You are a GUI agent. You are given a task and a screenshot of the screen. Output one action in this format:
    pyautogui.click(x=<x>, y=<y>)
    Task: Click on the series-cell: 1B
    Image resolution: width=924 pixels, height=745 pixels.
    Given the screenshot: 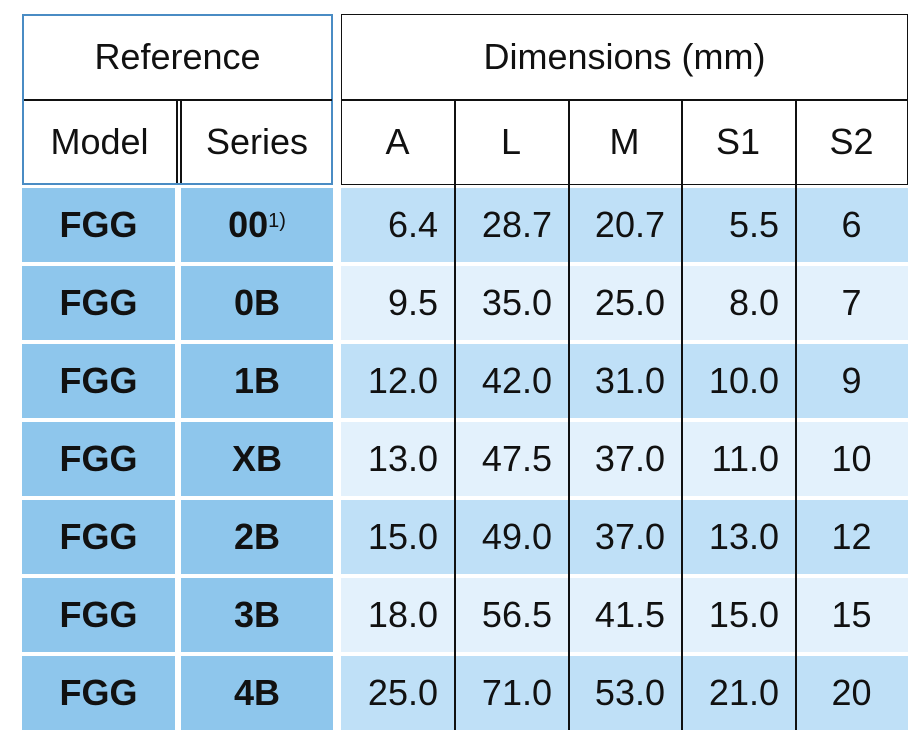 What is the action you would take?
    pyautogui.click(x=257, y=381)
    